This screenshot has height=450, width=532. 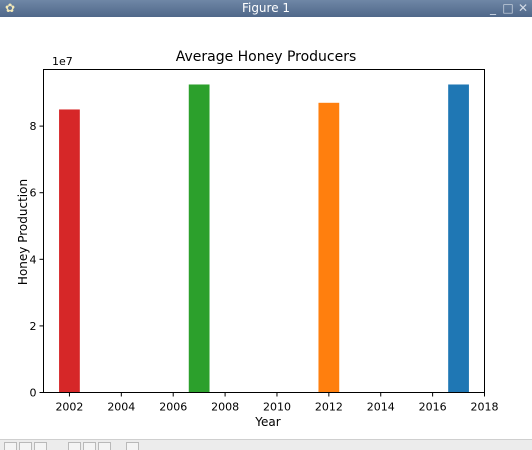 I want to click on x-tick-label: 2010, so click(x=277, y=407).